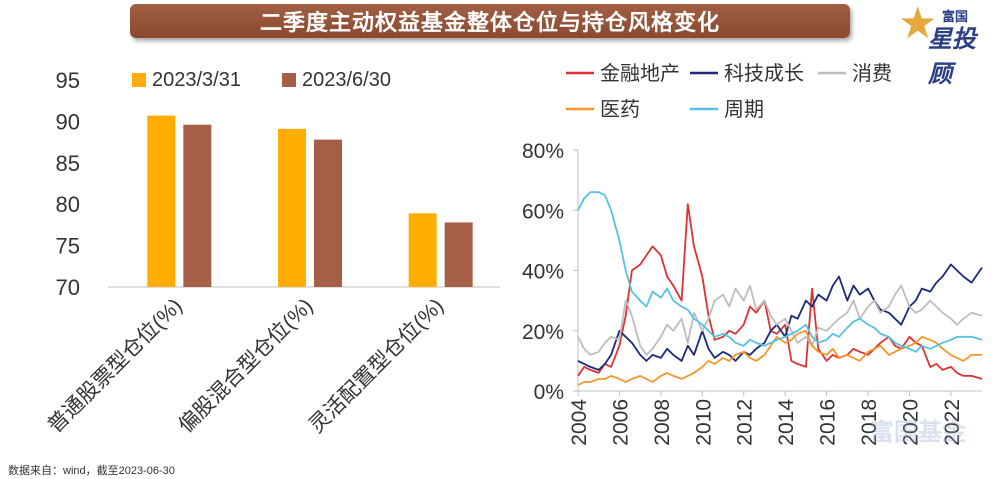 Image resolution: width=1001 pixels, height=479 pixels. Describe the element at coordinates (245, 365) in the screenshot. I see `bar-category-label: 偏股混合型仓位(%)` at that location.